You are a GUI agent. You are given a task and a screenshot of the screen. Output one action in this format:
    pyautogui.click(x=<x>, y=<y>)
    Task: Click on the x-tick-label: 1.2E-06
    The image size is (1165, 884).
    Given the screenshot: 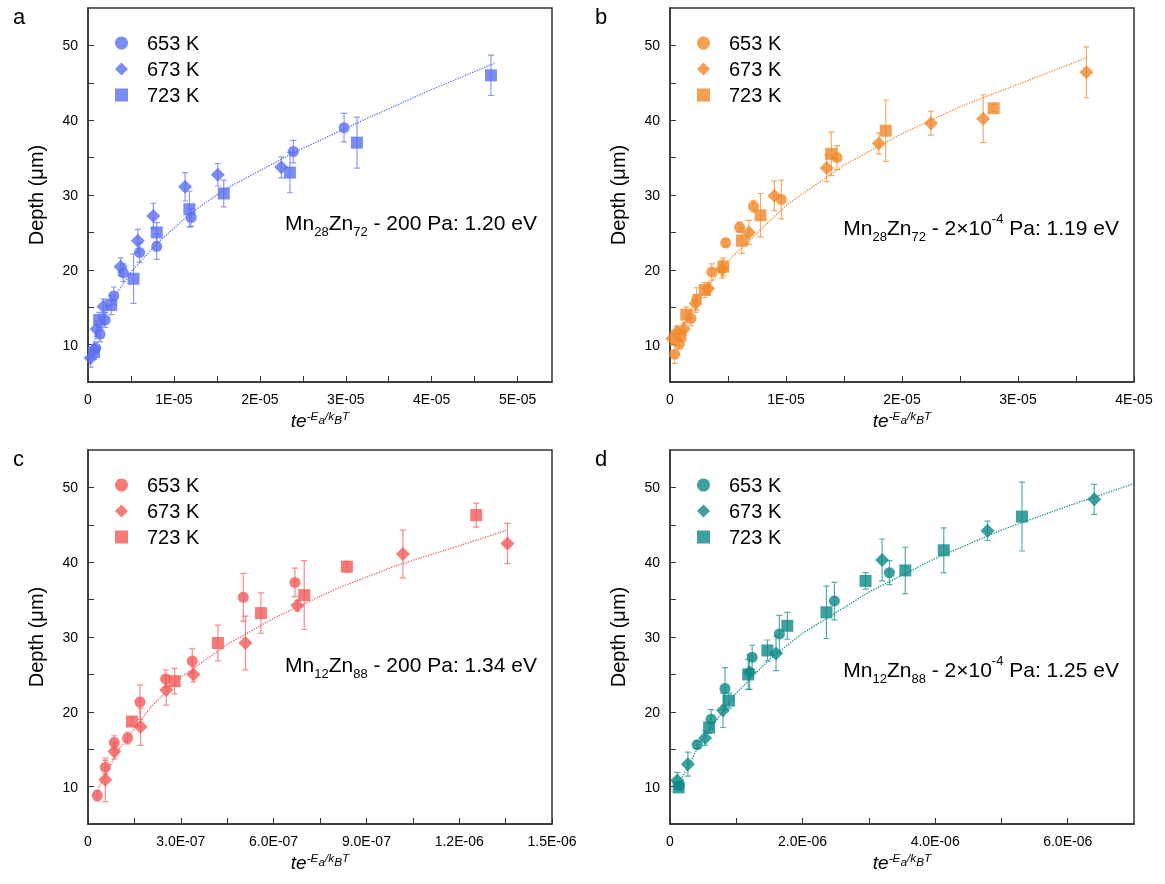 What is the action you would take?
    pyautogui.click(x=459, y=841)
    